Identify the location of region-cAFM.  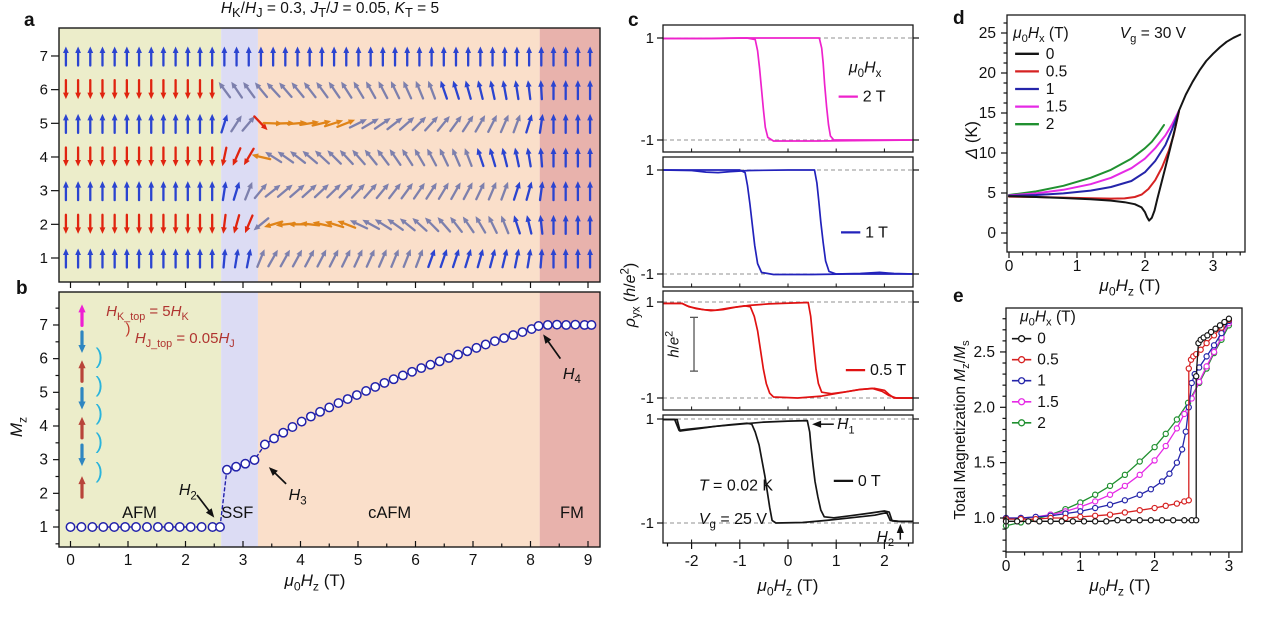
(398, 155).